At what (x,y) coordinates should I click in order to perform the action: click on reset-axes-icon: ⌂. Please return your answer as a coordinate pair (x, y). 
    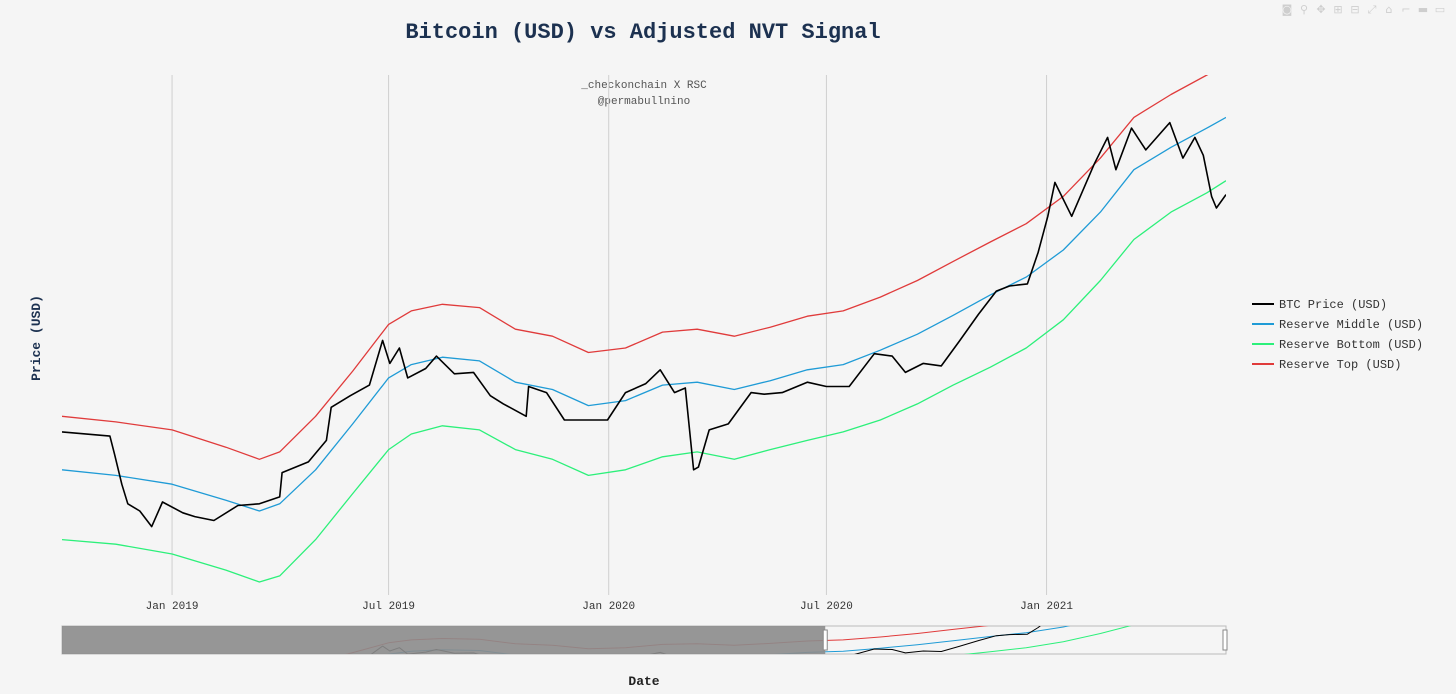
    Looking at the image, I should click on (1389, 9).